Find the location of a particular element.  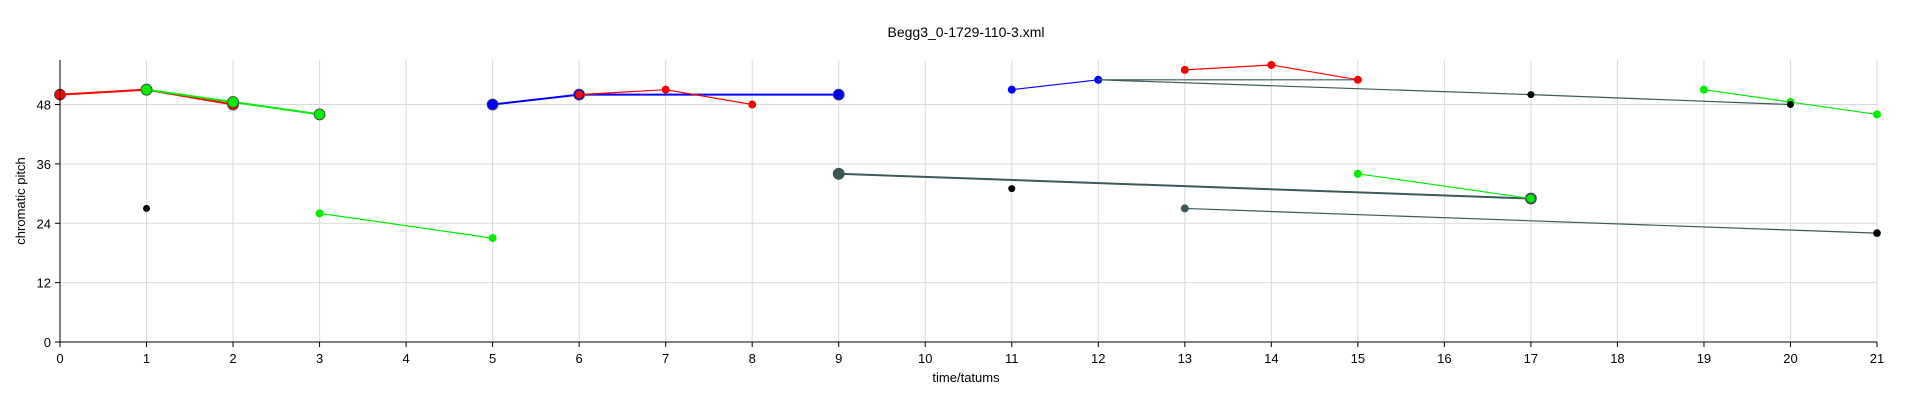

x-tick-label: 5 is located at coordinates (492, 358).